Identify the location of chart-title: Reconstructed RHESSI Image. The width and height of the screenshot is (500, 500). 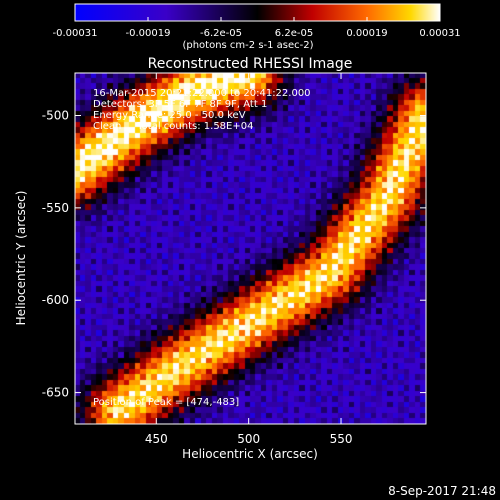
(250, 64).